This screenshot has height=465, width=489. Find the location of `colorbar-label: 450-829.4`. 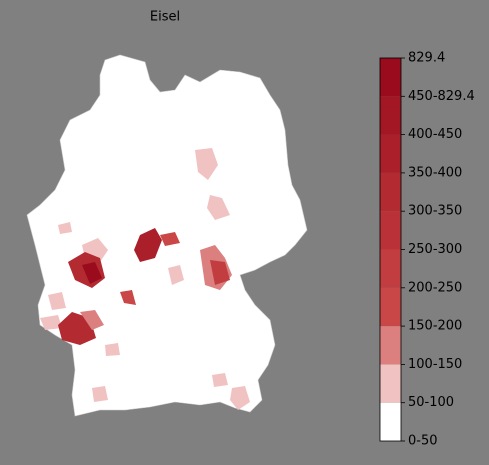

colorbar-label: 450-829.4 is located at coordinates (441, 96).